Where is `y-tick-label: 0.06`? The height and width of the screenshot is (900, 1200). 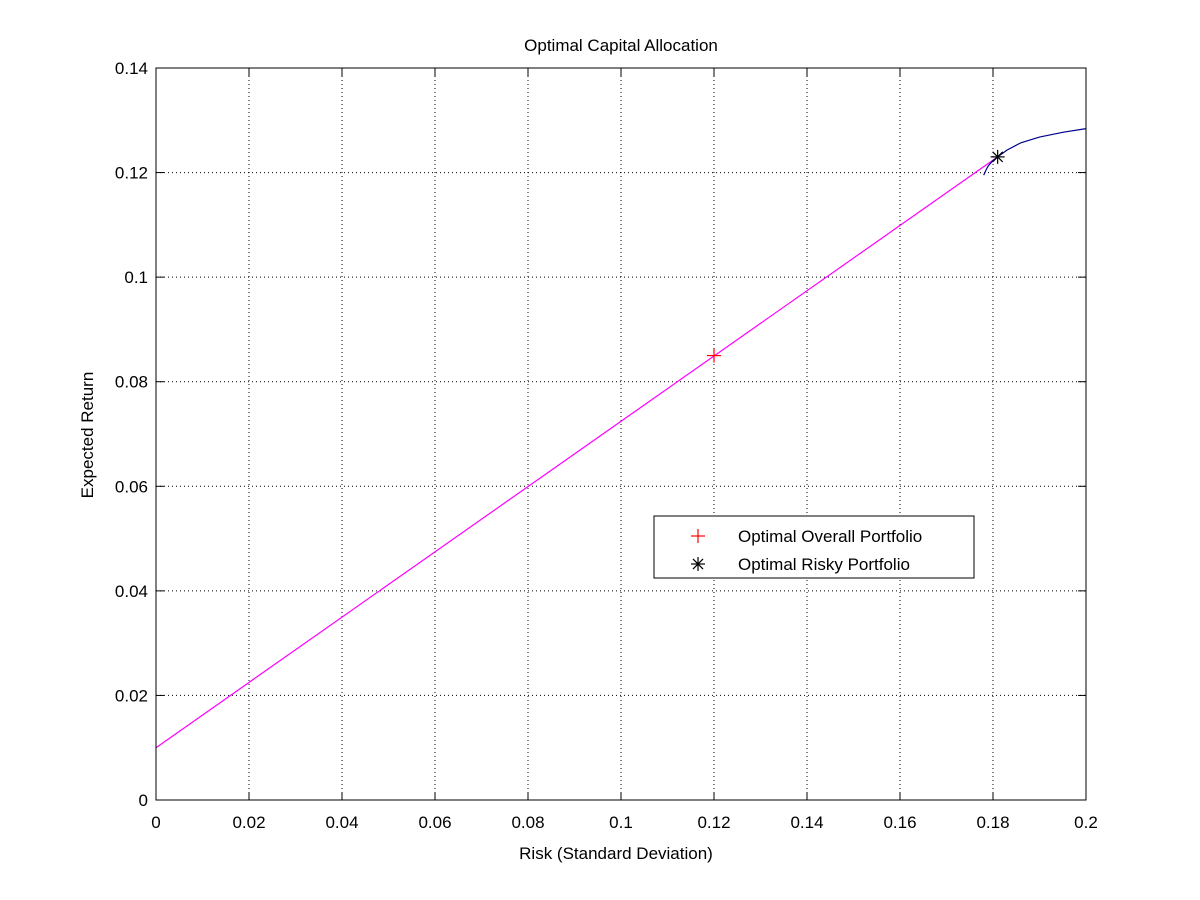 y-tick-label: 0.06 is located at coordinates (131, 486).